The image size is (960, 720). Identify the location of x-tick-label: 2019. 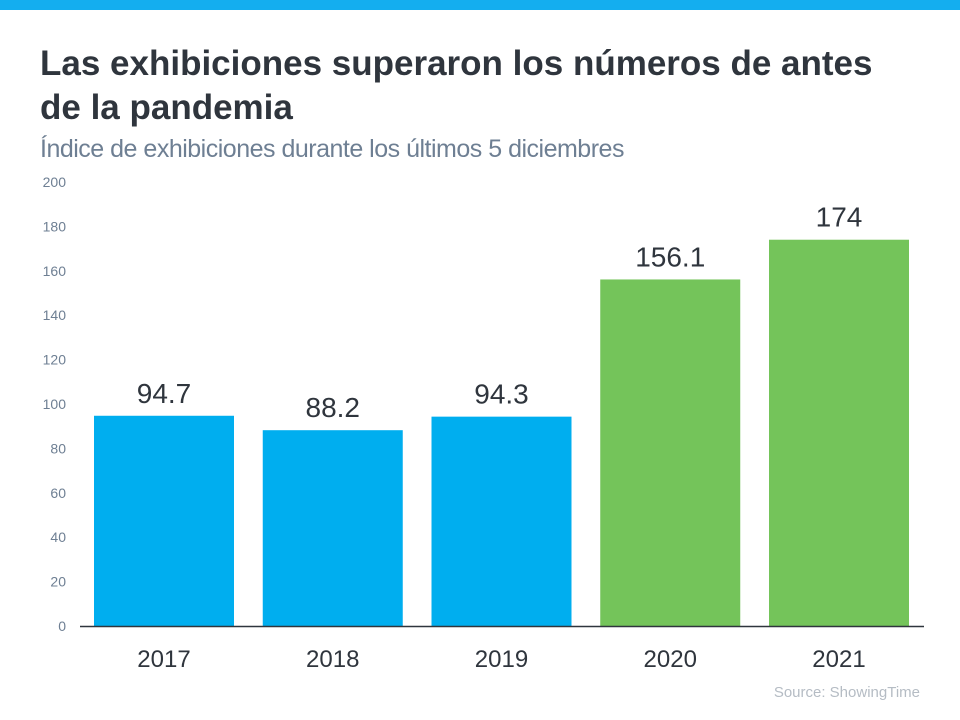
(501, 659).